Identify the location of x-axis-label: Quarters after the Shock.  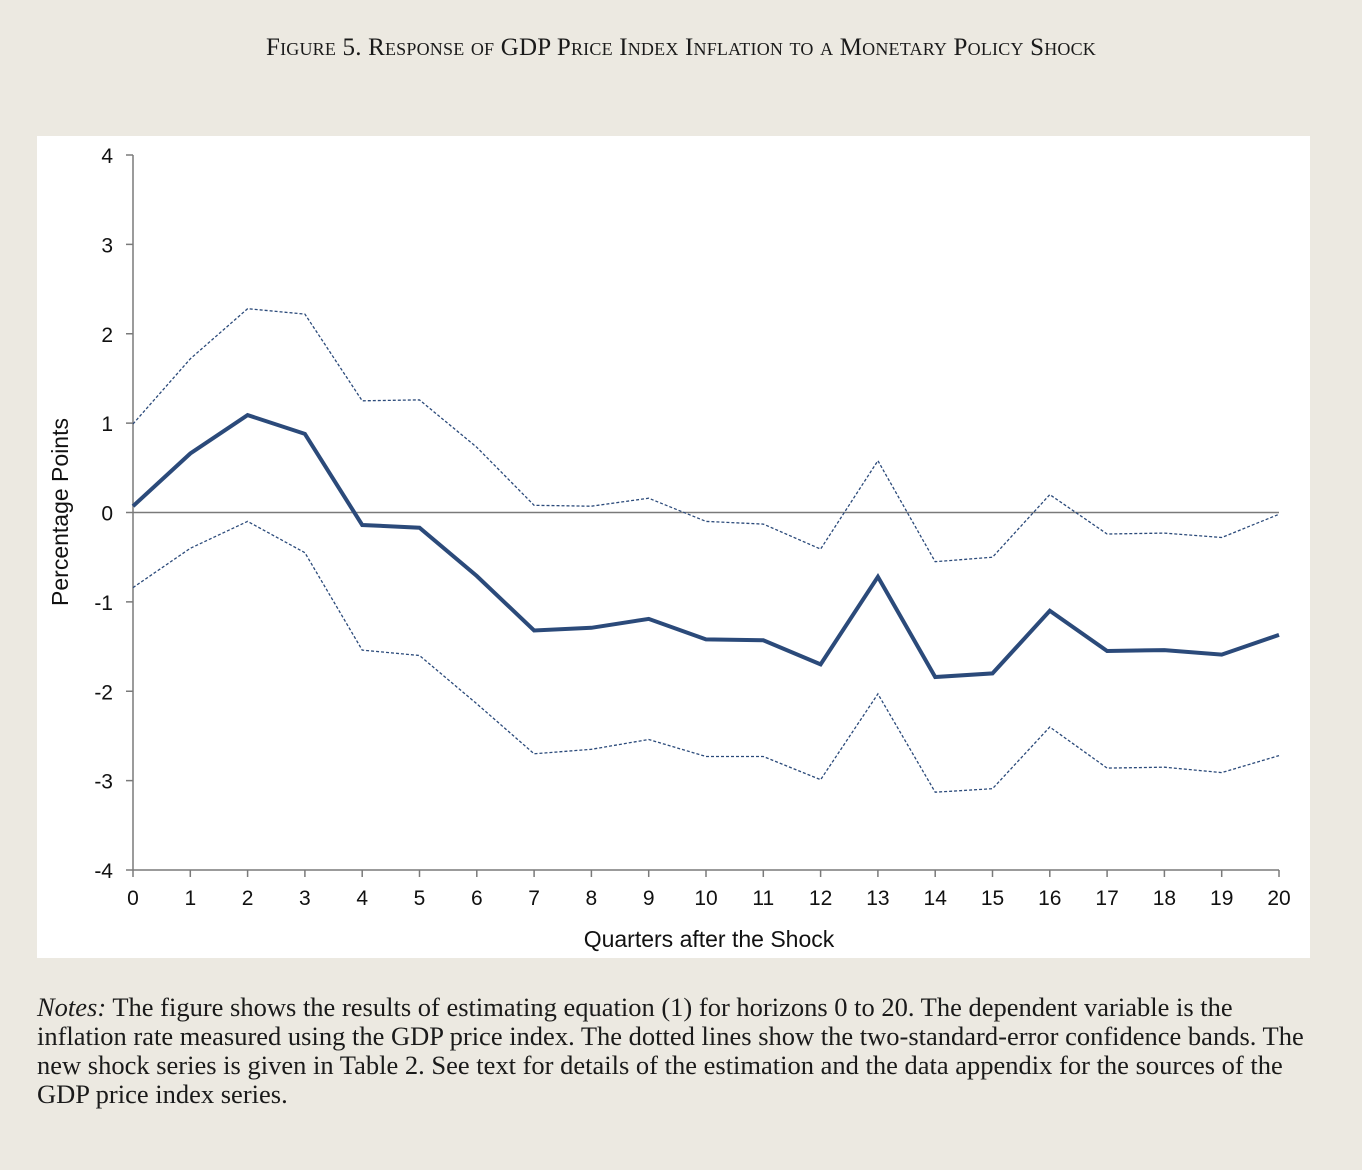
(709, 939).